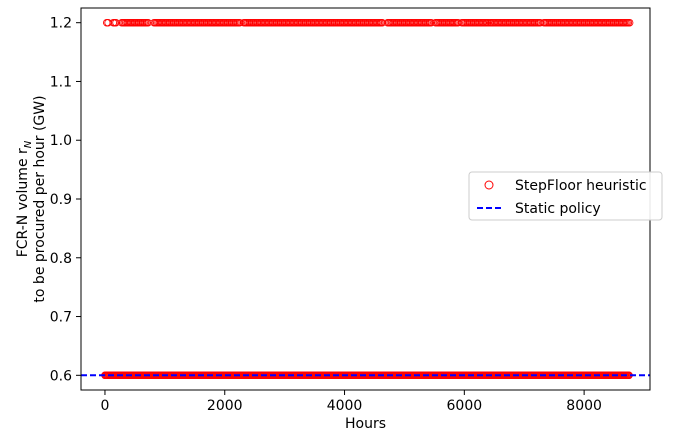 The width and height of the screenshot is (686, 439). What do you see at coordinates (61, 141) in the screenshot?
I see `y-tick-label: 1.0` at bounding box center [61, 141].